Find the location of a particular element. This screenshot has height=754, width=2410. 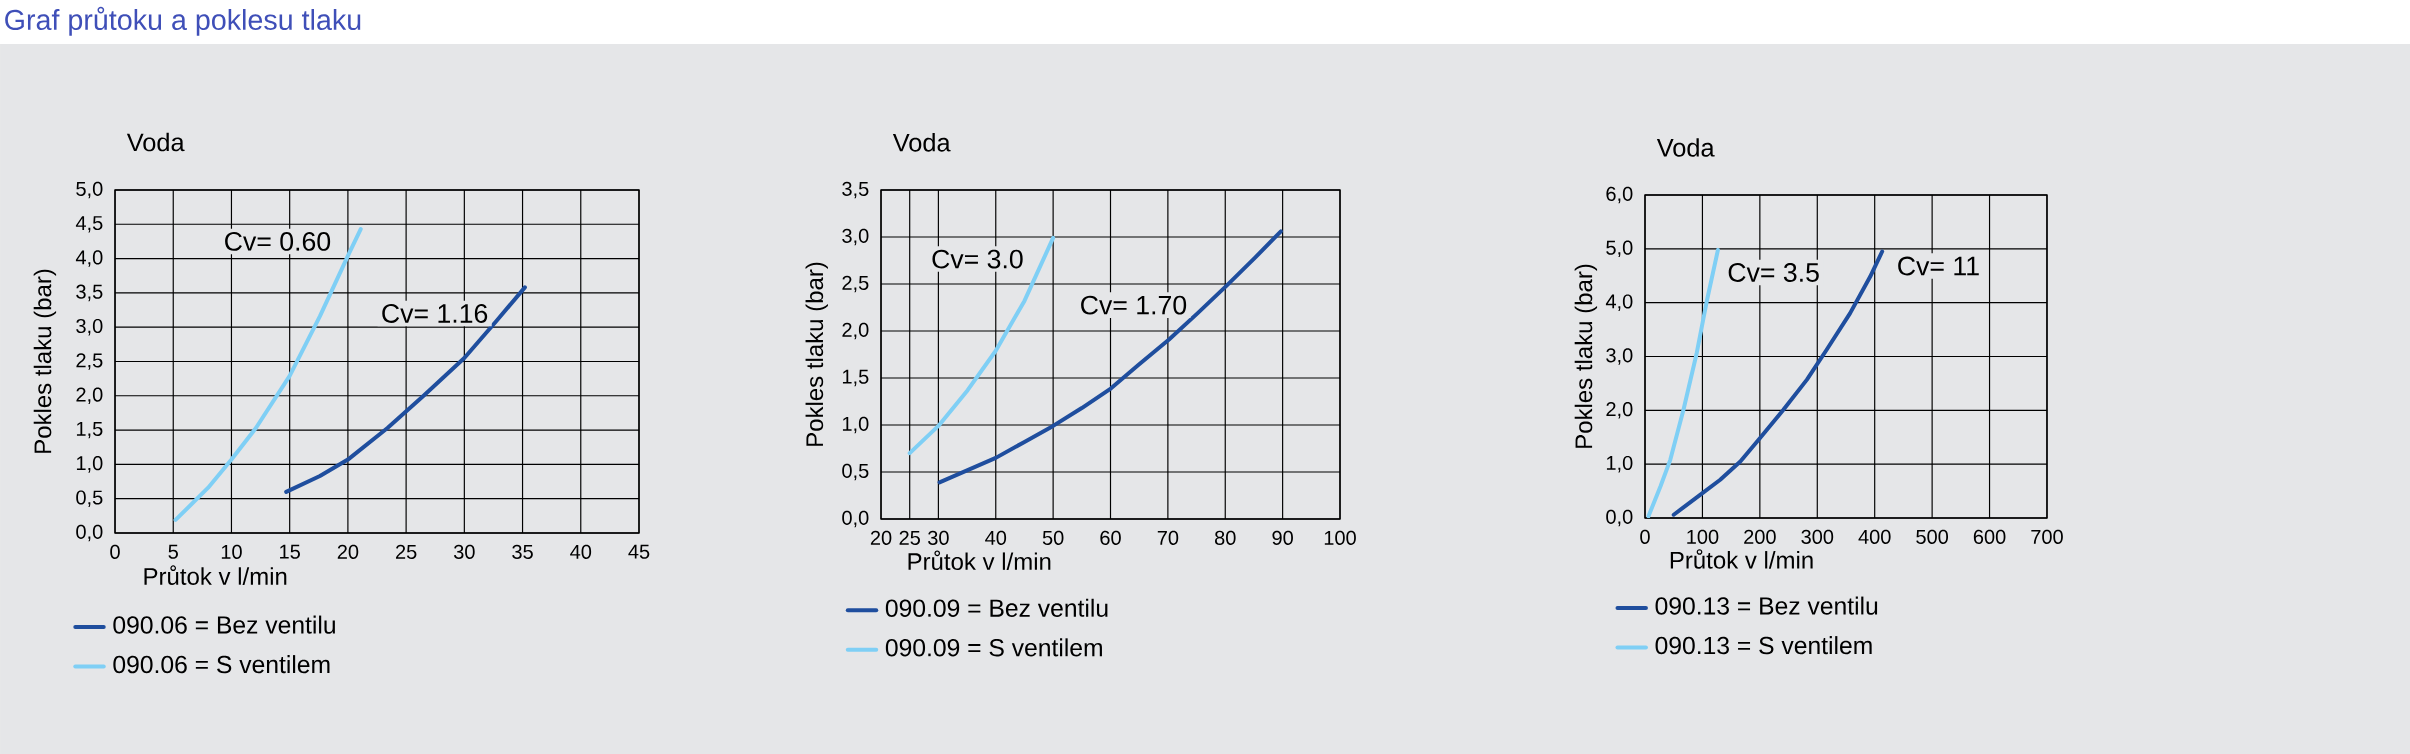

annotation: Cv= 0.60 is located at coordinates (278, 241).